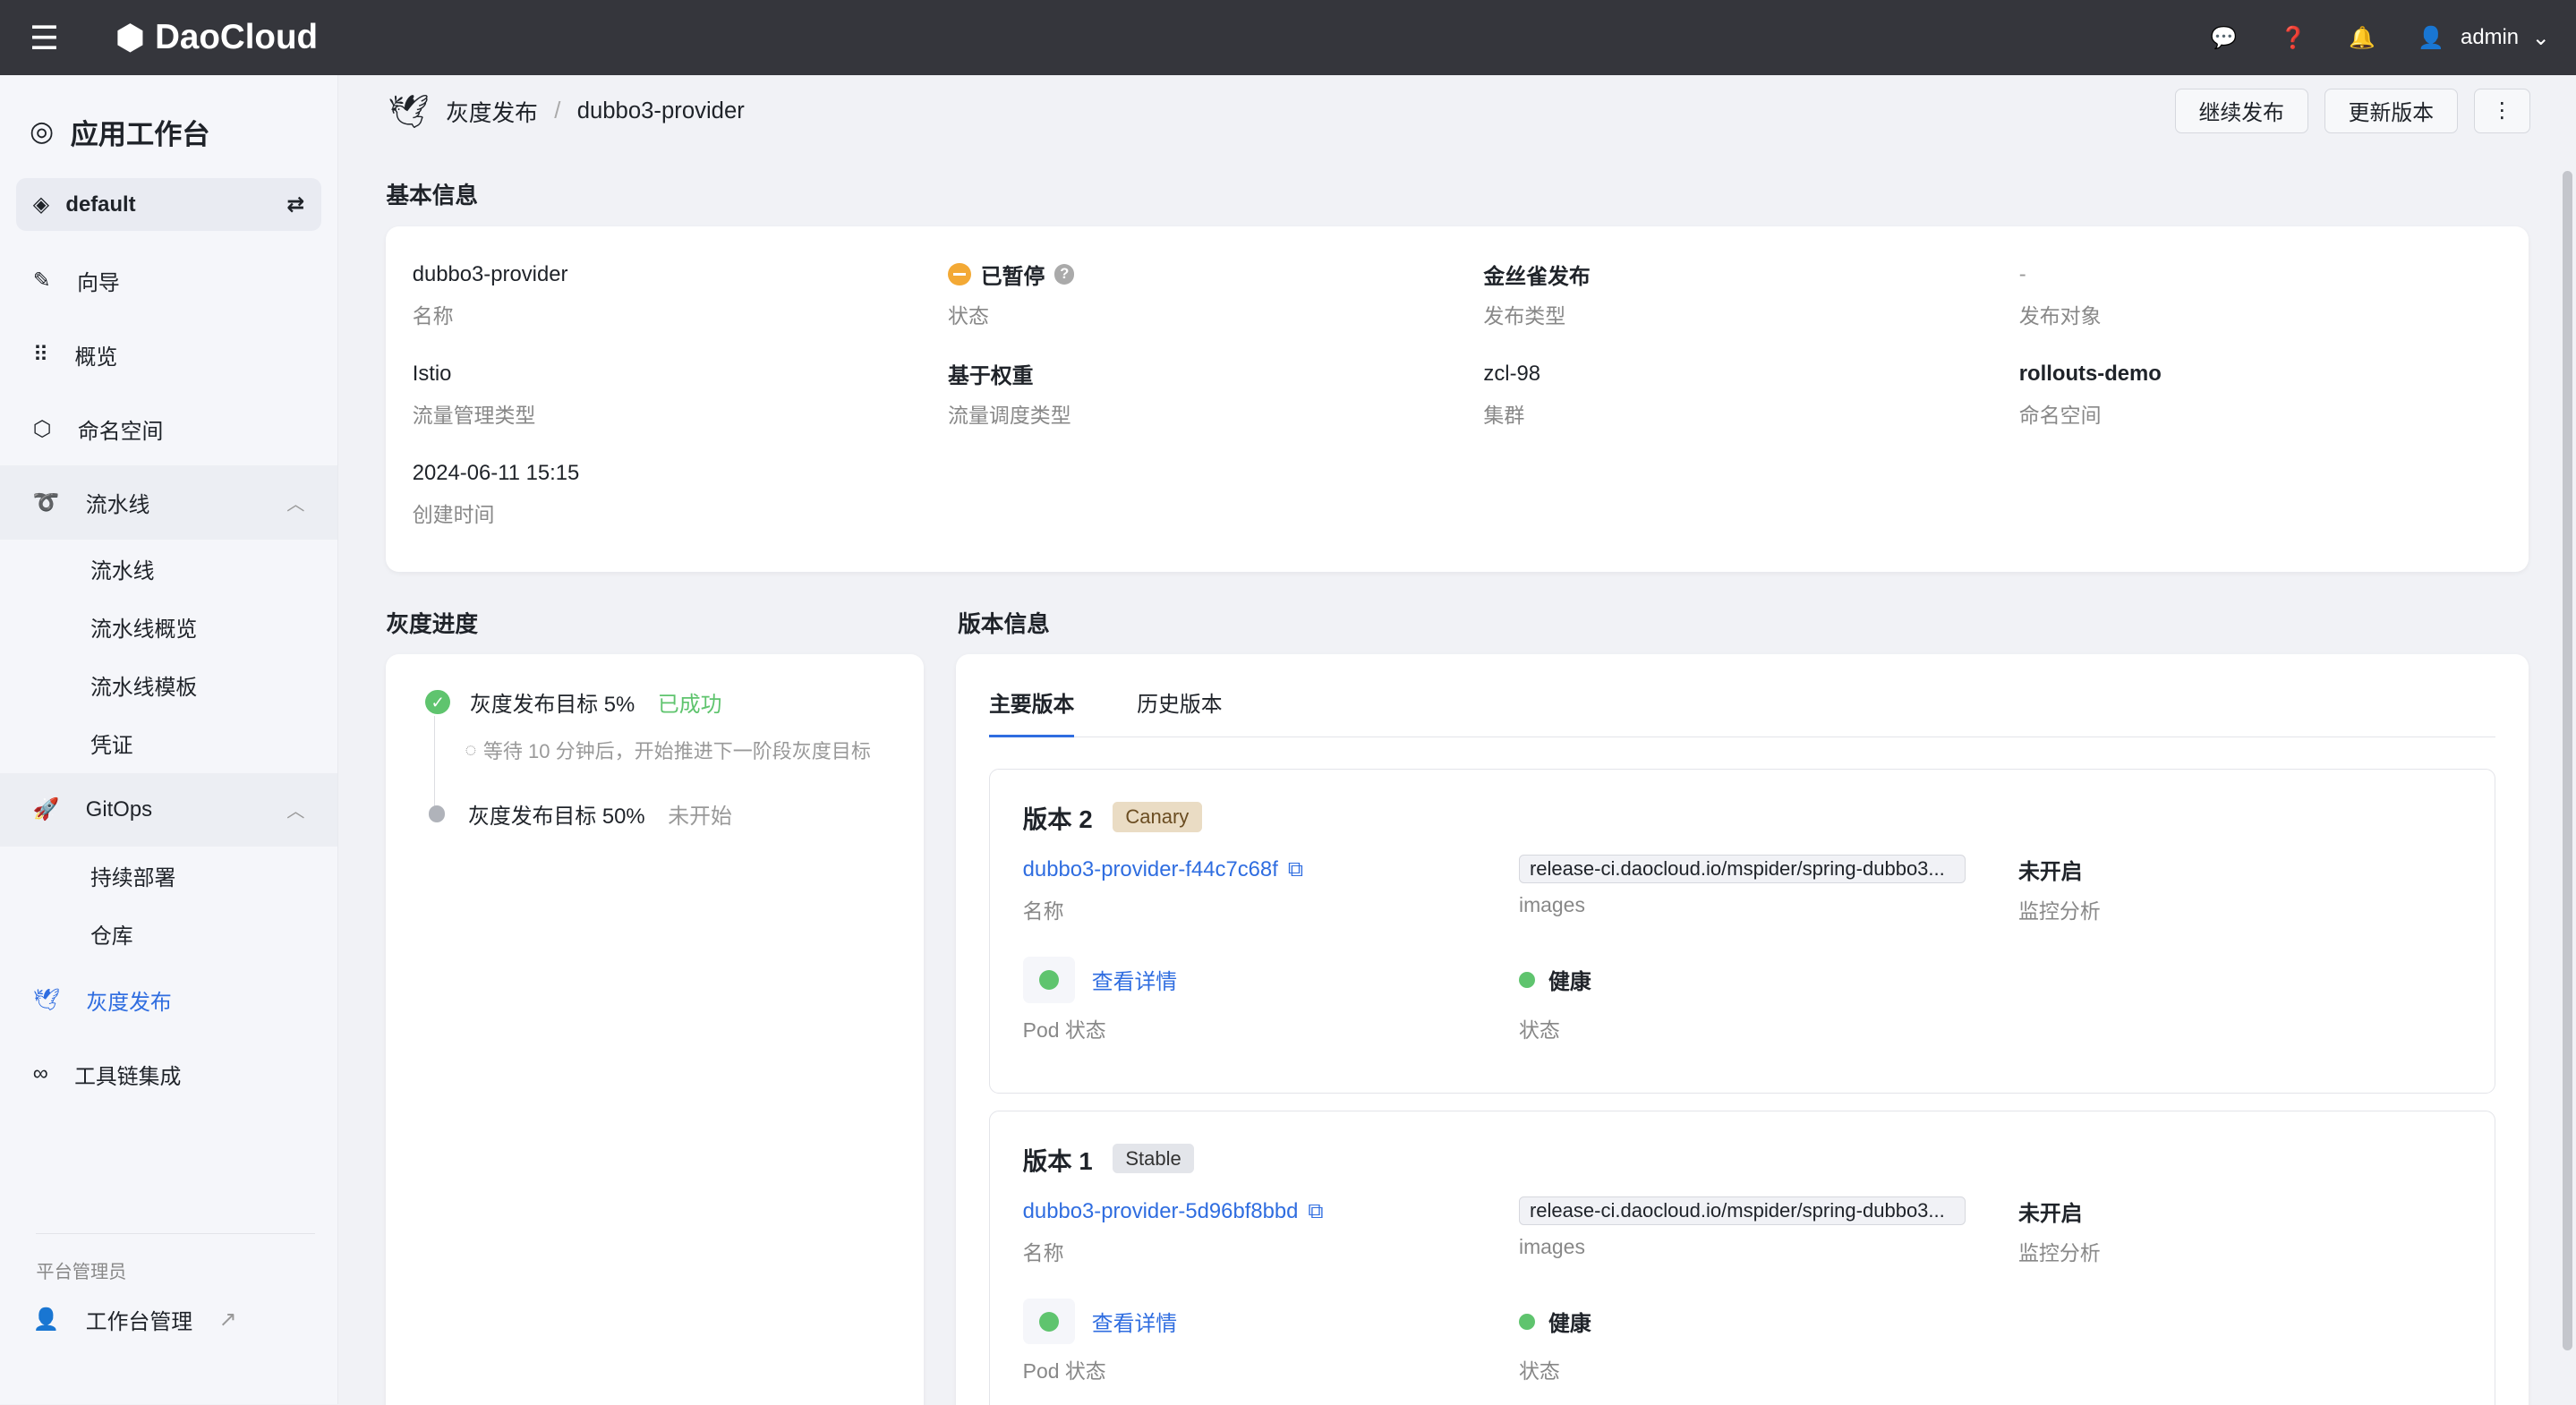 Image resolution: width=2576 pixels, height=1405 pixels. What do you see at coordinates (168, 204) in the screenshot?
I see `namespace-switcher: ◈ default ⇄` at bounding box center [168, 204].